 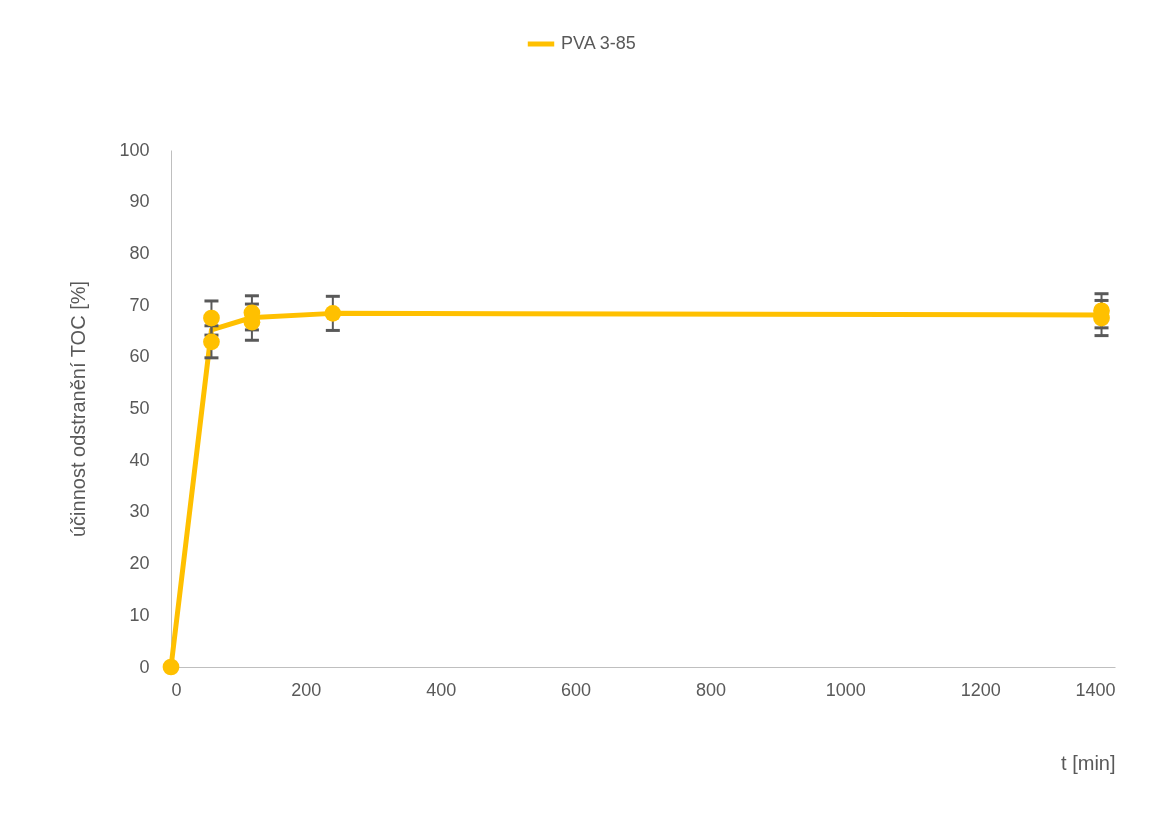 What do you see at coordinates (139, 408) in the screenshot?
I see `y-tick-label: 50` at bounding box center [139, 408].